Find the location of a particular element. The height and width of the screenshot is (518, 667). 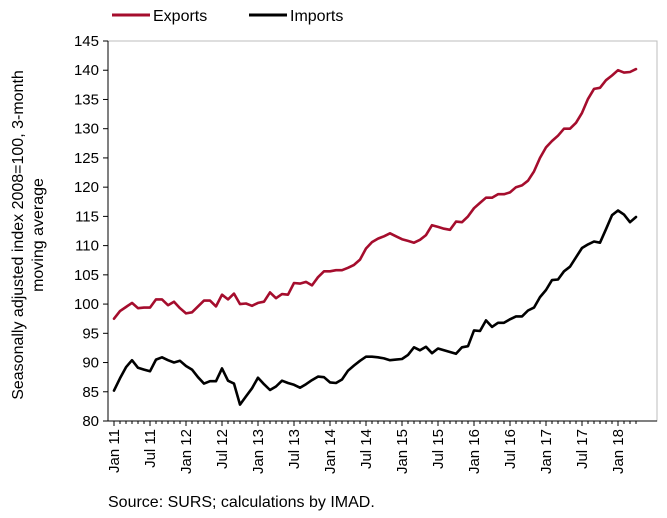

legend-label-imports: Imports is located at coordinates (316, 16).